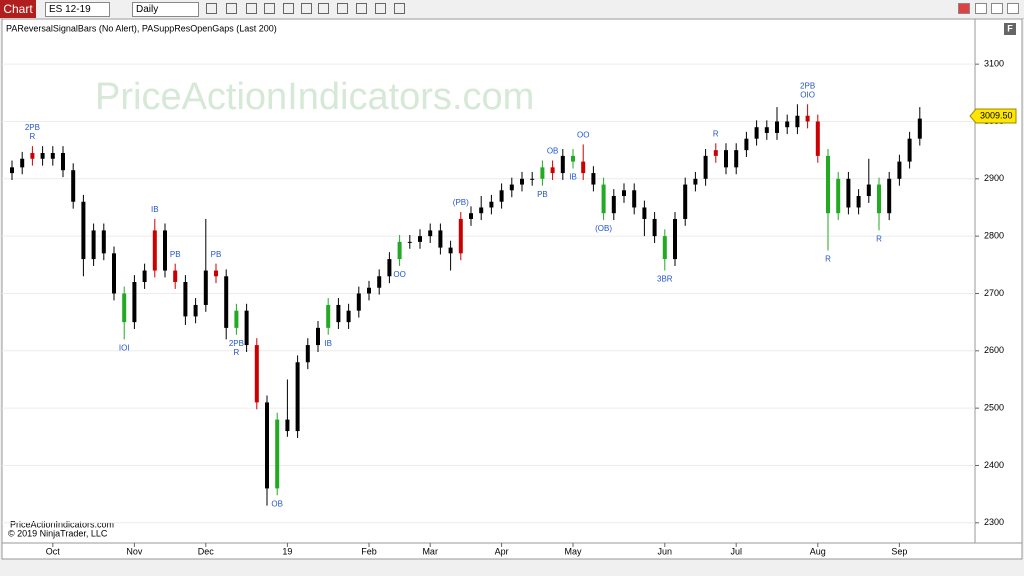 The width and height of the screenshot is (1024, 576). What do you see at coordinates (994, 408) in the screenshot?
I see `y-tick-label: 2500` at bounding box center [994, 408].